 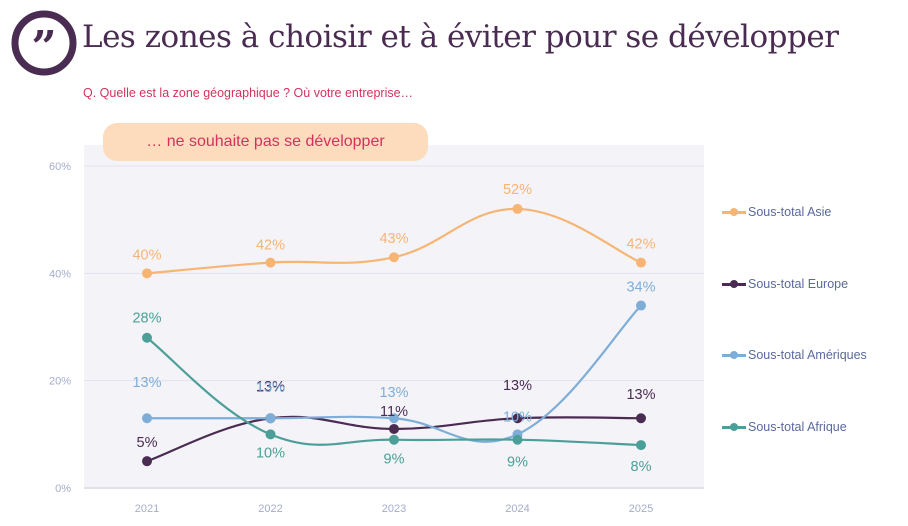 What do you see at coordinates (60, 167) in the screenshot?
I see `y-tick-label: 60%` at bounding box center [60, 167].